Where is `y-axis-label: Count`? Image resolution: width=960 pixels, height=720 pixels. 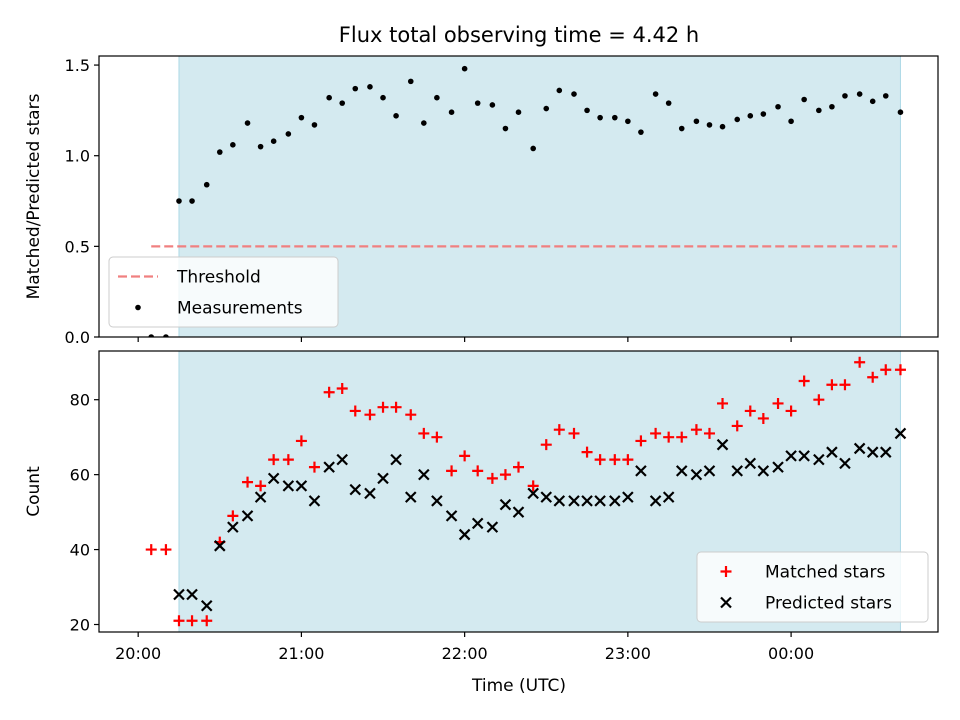 y-axis-label: Count is located at coordinates (34, 491).